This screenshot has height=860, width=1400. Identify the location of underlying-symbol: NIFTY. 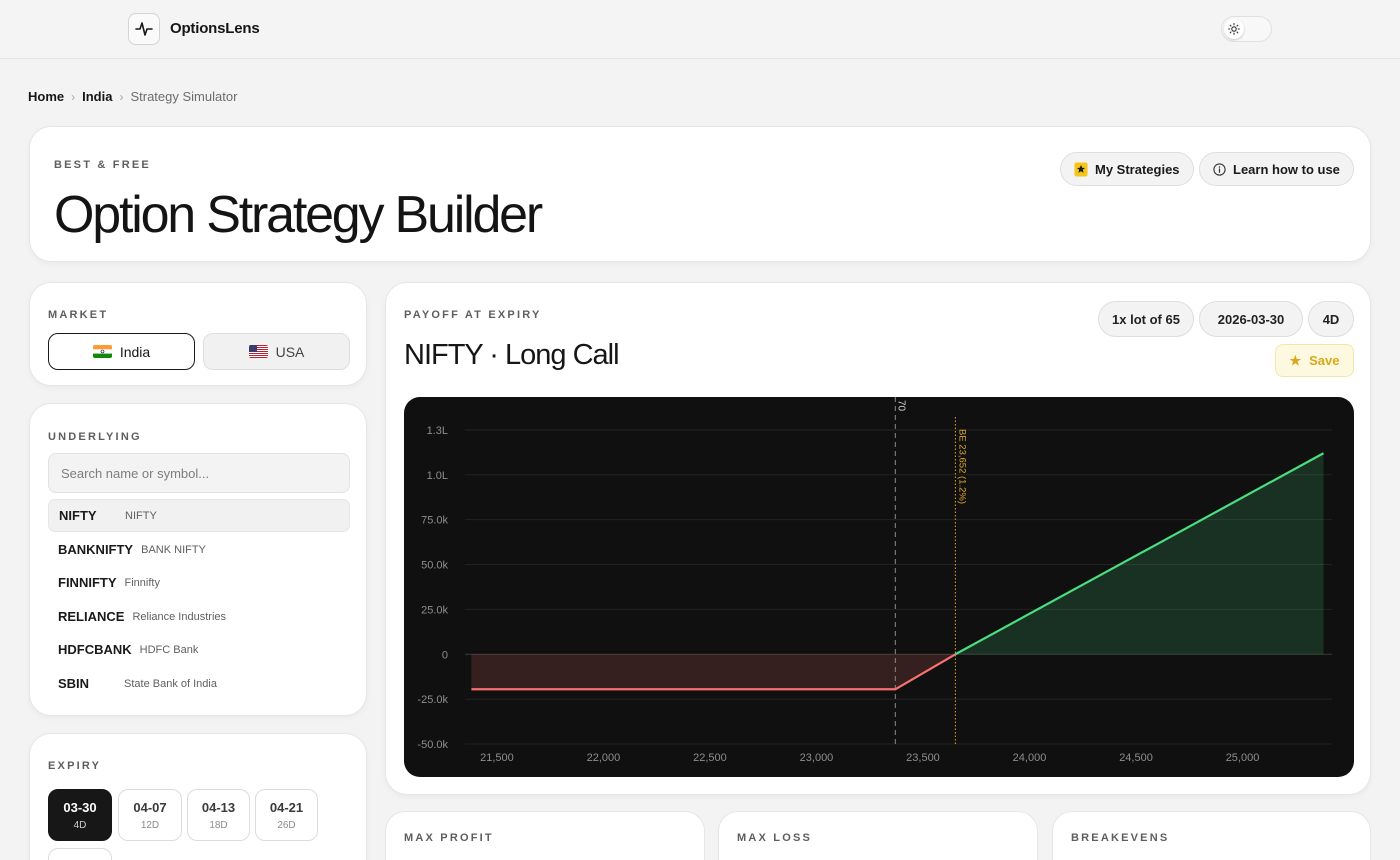
(78, 515).